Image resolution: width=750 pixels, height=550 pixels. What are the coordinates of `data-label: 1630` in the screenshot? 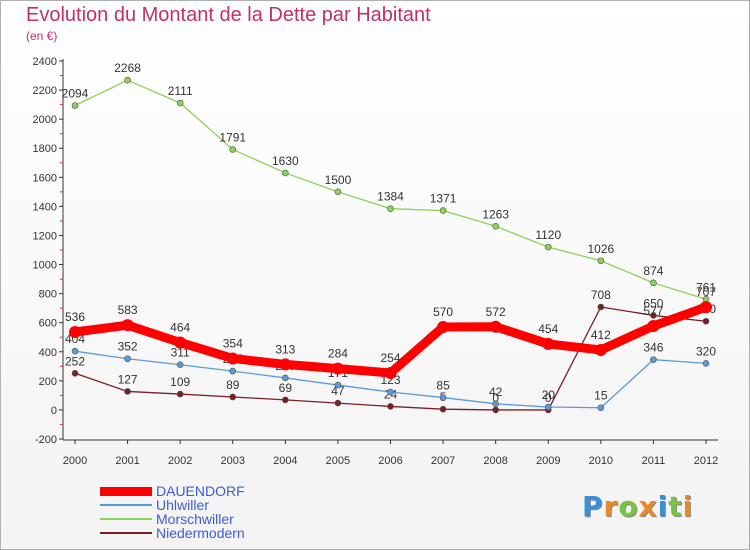 It's located at (285, 161).